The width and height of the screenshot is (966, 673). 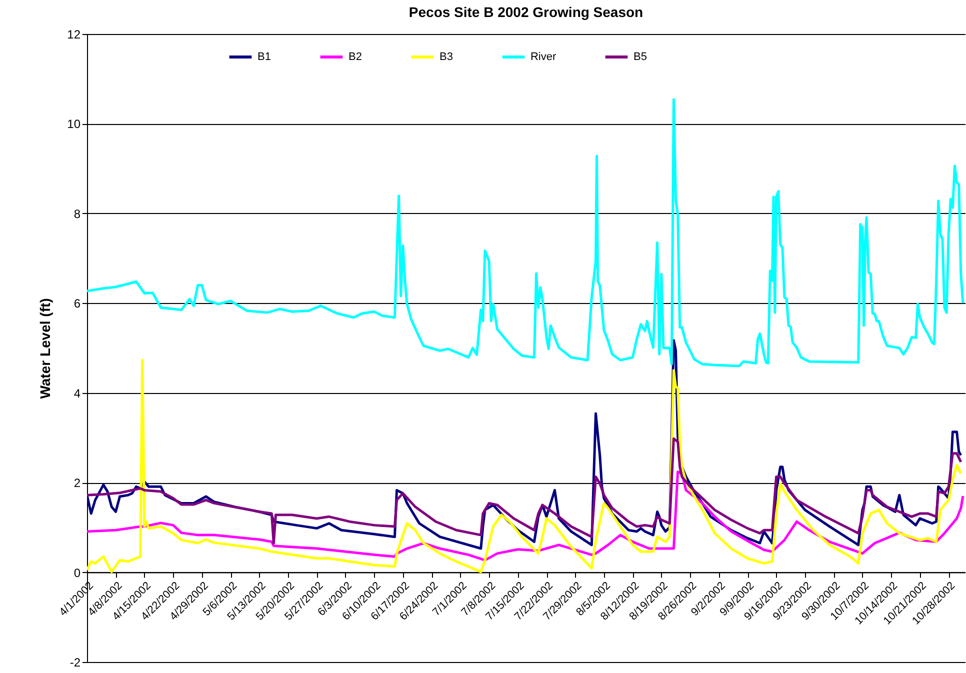 What do you see at coordinates (543, 57) in the screenshot?
I see `legend-label: River` at bounding box center [543, 57].